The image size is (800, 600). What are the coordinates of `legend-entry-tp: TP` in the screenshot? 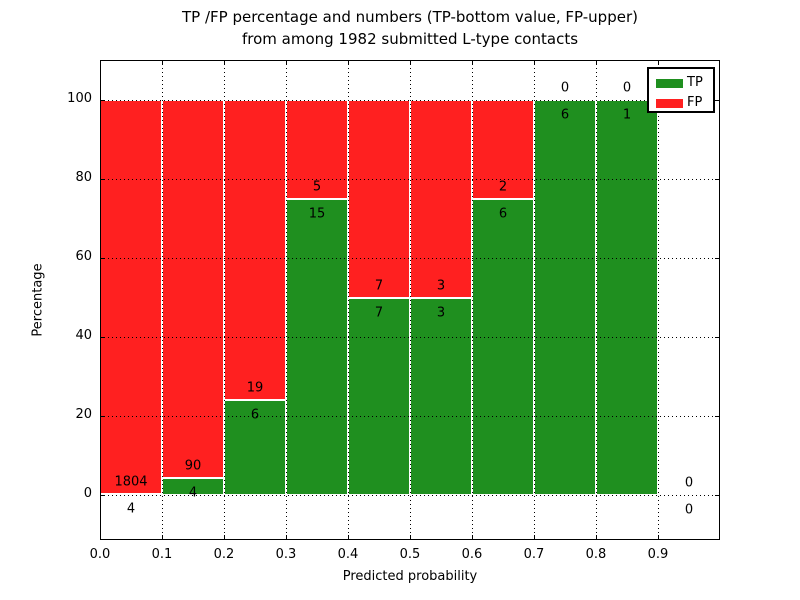 It's located at (681, 83).